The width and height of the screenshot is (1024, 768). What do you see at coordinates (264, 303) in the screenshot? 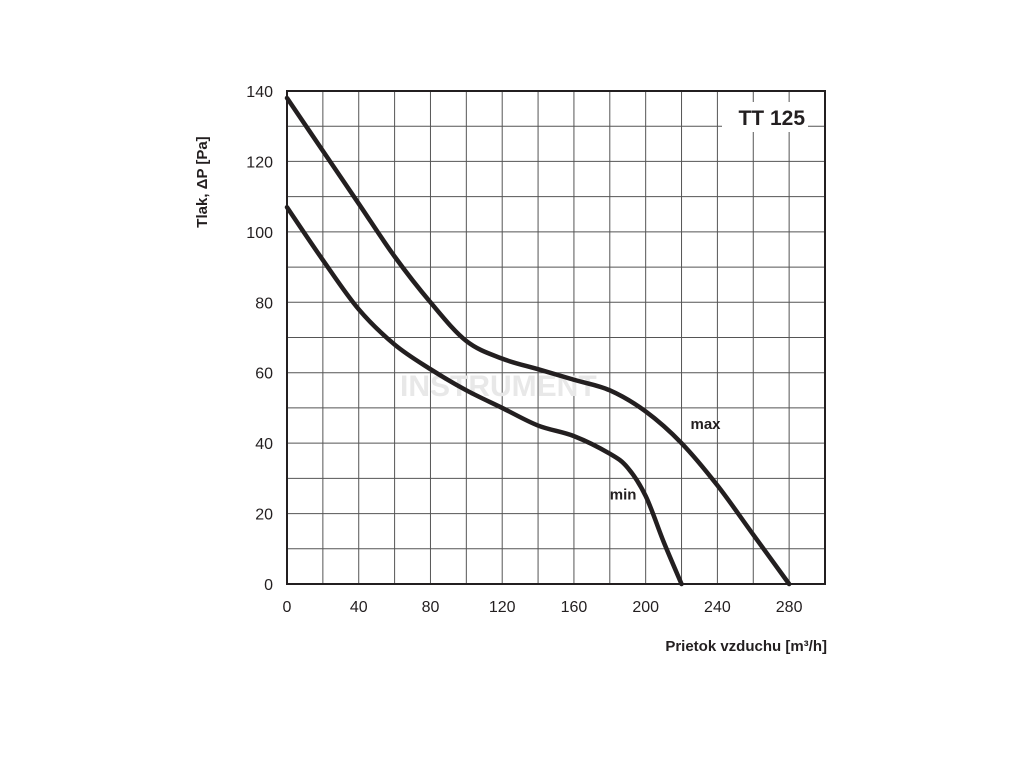
I see `y-tick-label: 80` at bounding box center [264, 303].